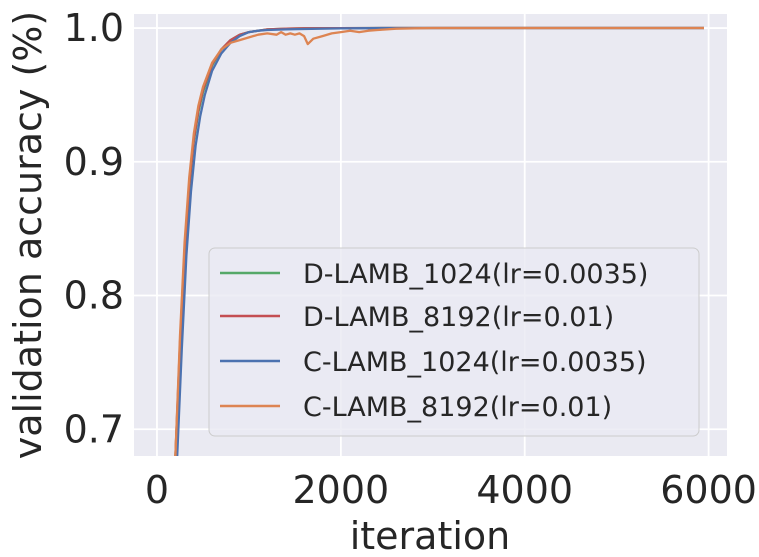 This screenshot has height=557, width=759. I want to click on x-tick-labels: 0 2000 4000 6000, so click(451, 490).